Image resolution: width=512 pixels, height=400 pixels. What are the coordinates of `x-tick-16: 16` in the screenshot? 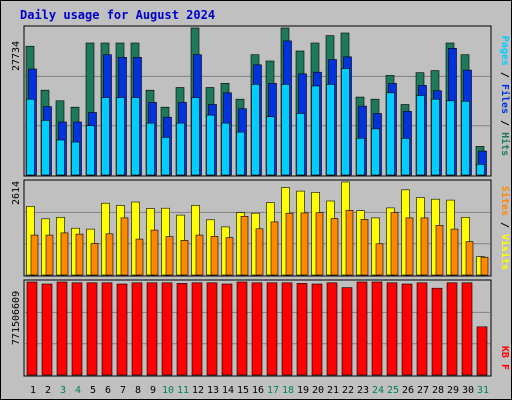 It's located at (258, 390).